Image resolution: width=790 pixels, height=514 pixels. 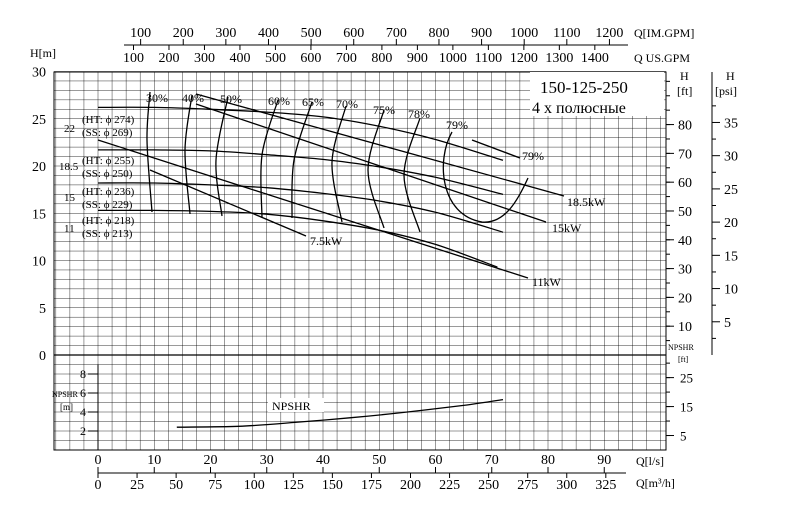 What do you see at coordinates (731, 290) in the screenshot?
I see `right-psi-tick-label: 10` at bounding box center [731, 290].